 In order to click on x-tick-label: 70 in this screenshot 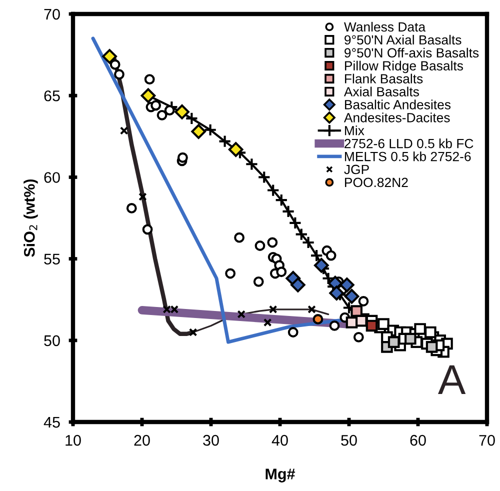, I will do `click(487, 440)`.